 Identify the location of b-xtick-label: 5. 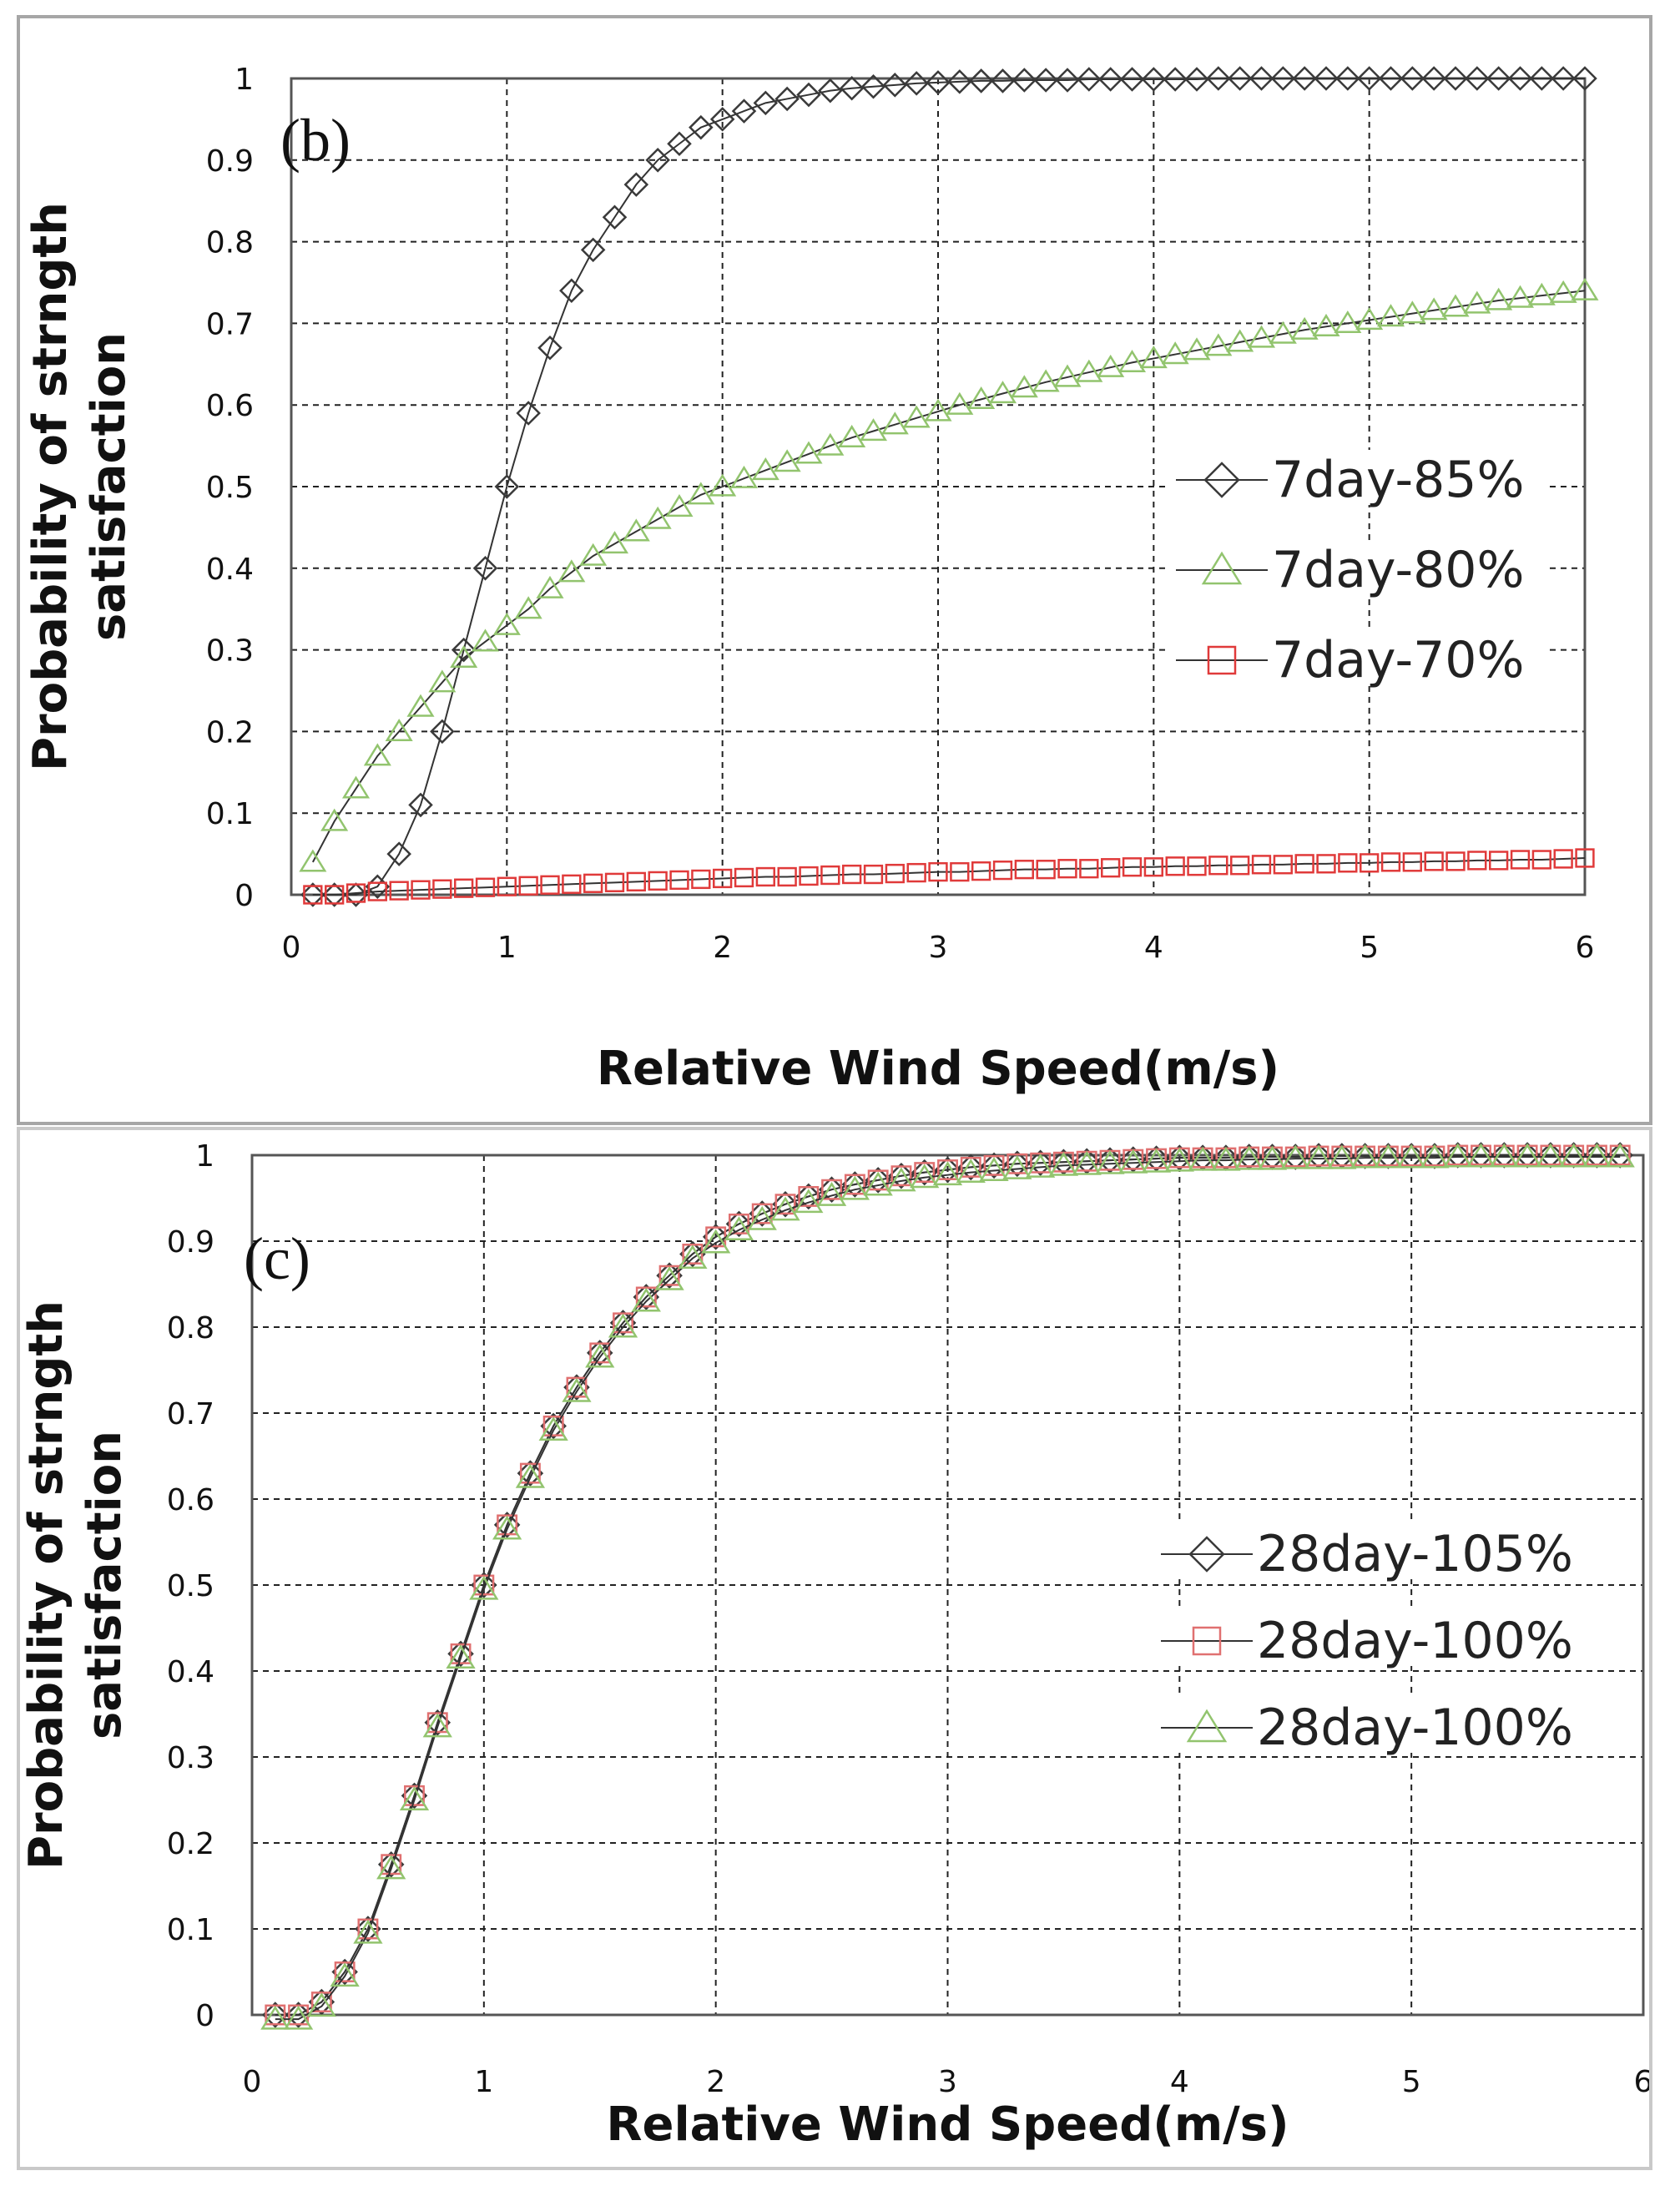
(1369, 948).